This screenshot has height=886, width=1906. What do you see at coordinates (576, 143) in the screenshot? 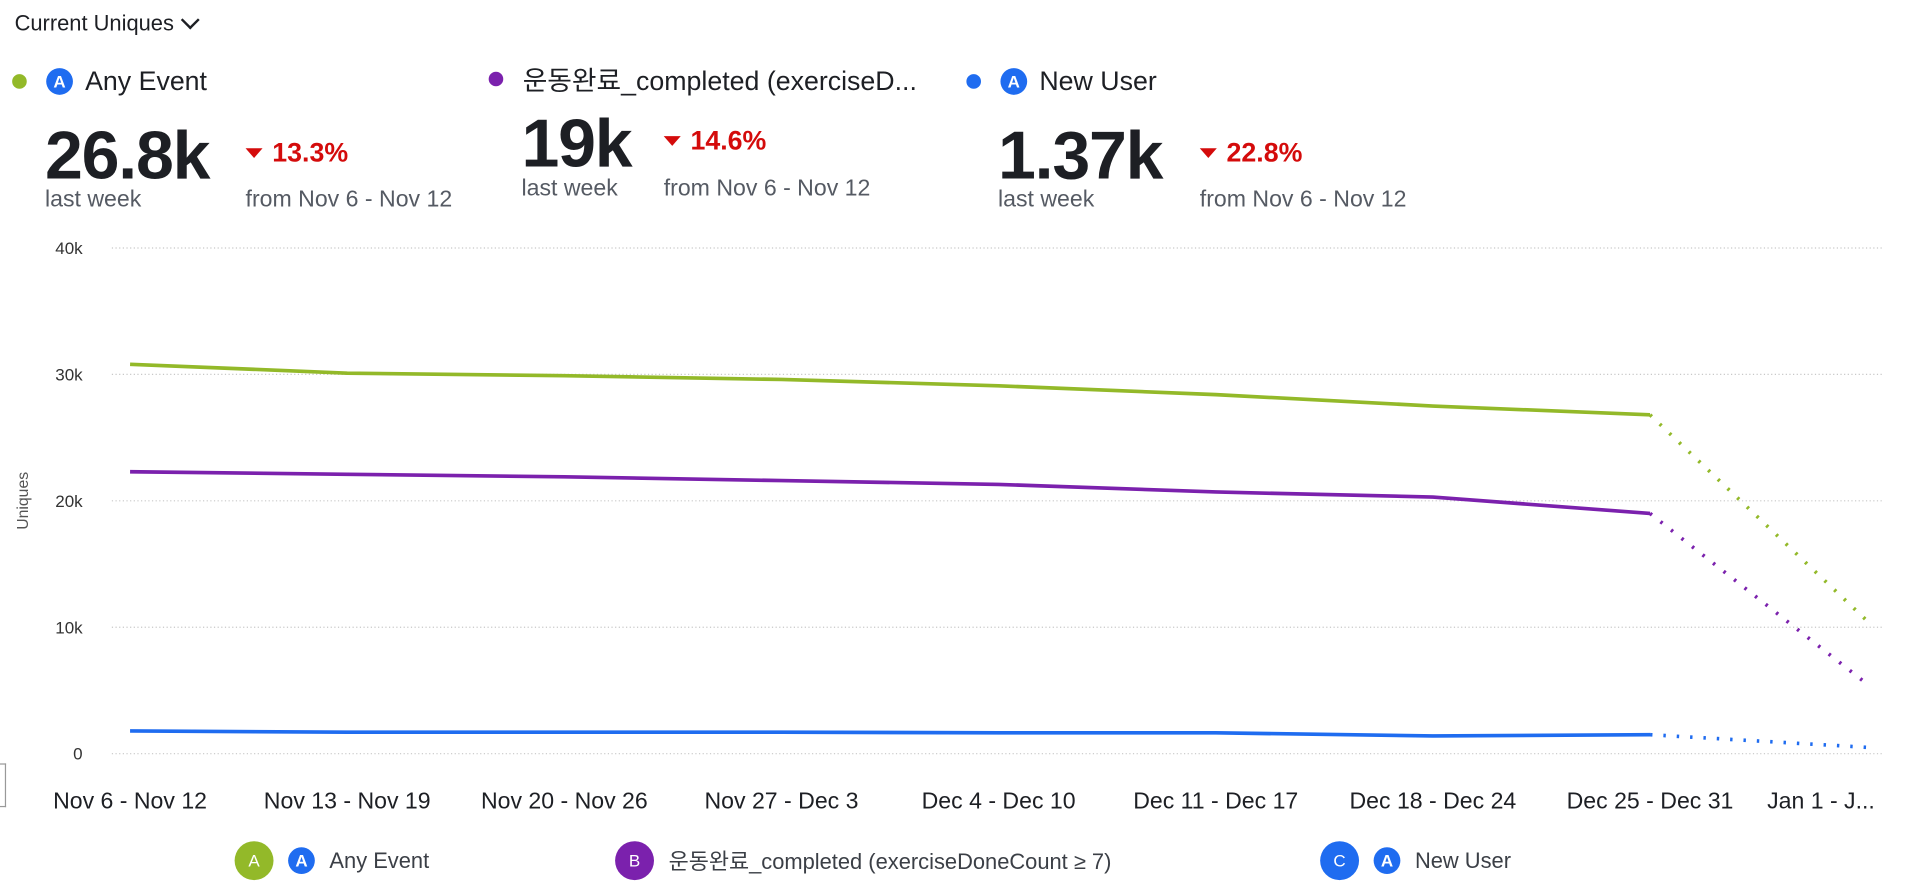
I see `card-value: 19k` at bounding box center [576, 143].